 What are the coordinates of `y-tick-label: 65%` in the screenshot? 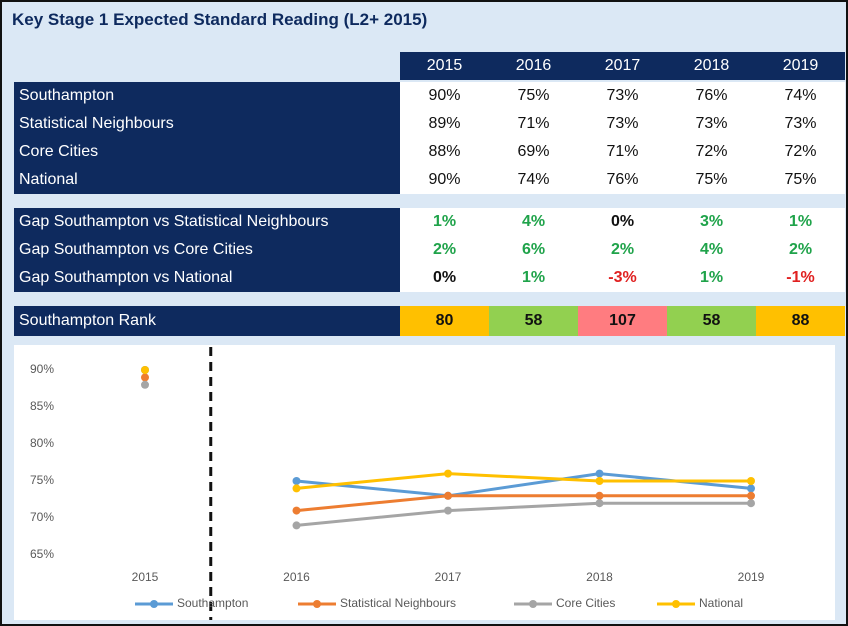 It's located at (42, 554).